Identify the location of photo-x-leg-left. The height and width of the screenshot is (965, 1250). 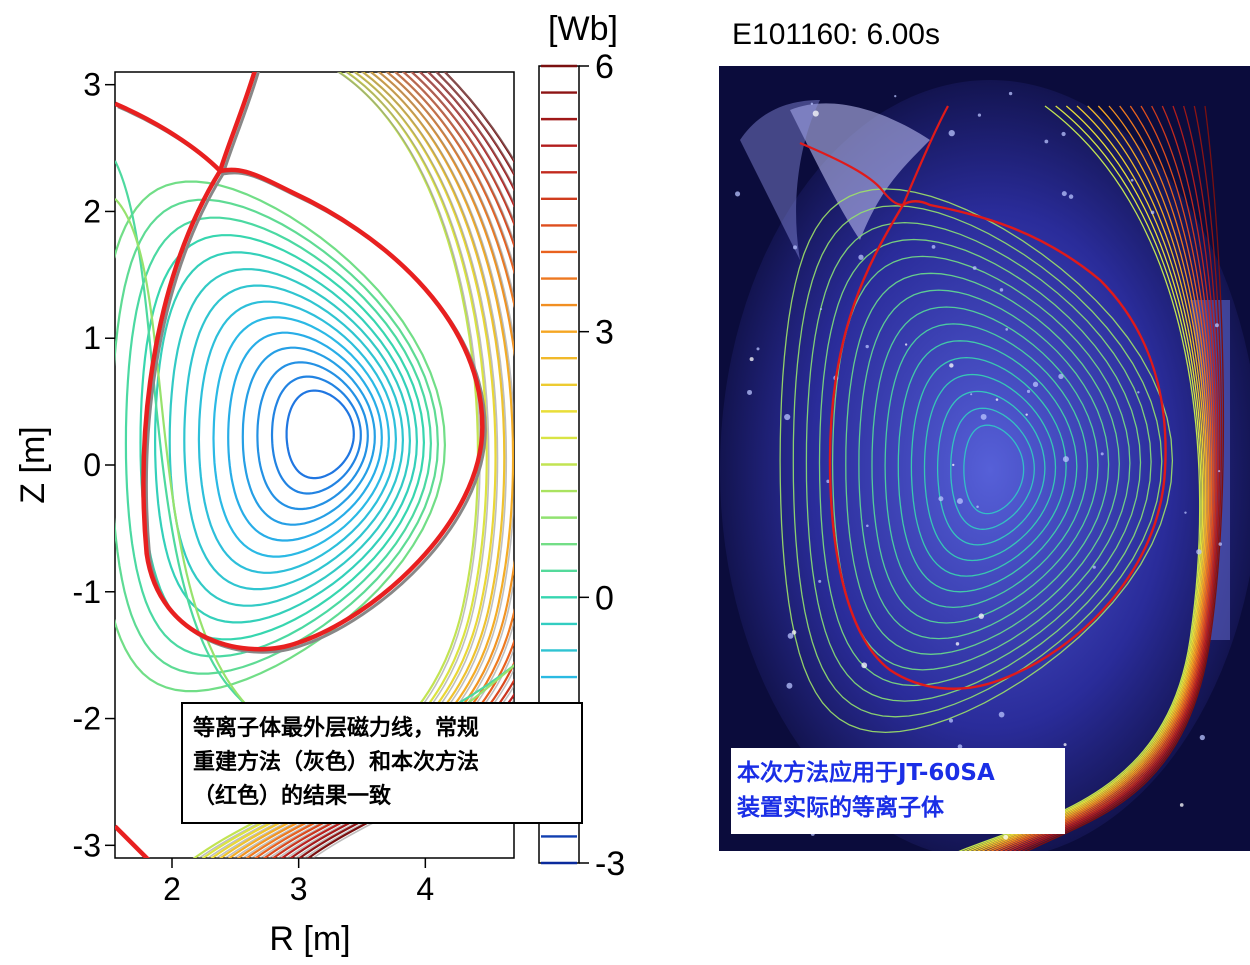
(851, 174).